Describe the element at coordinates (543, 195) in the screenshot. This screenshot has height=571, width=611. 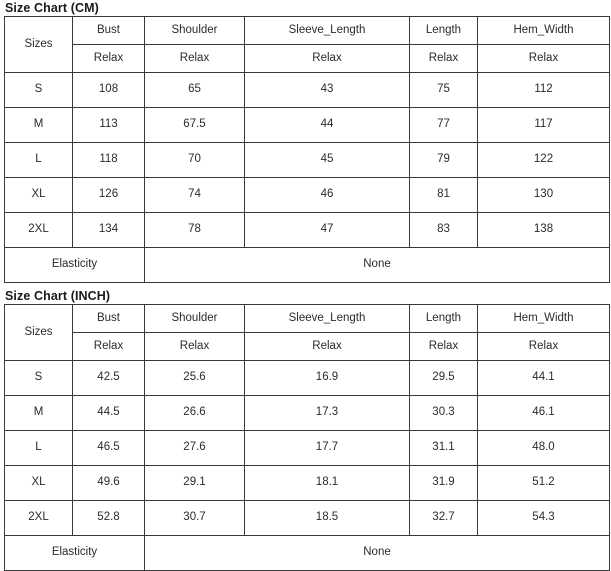
I see `cell-hem-width: 130` at that location.